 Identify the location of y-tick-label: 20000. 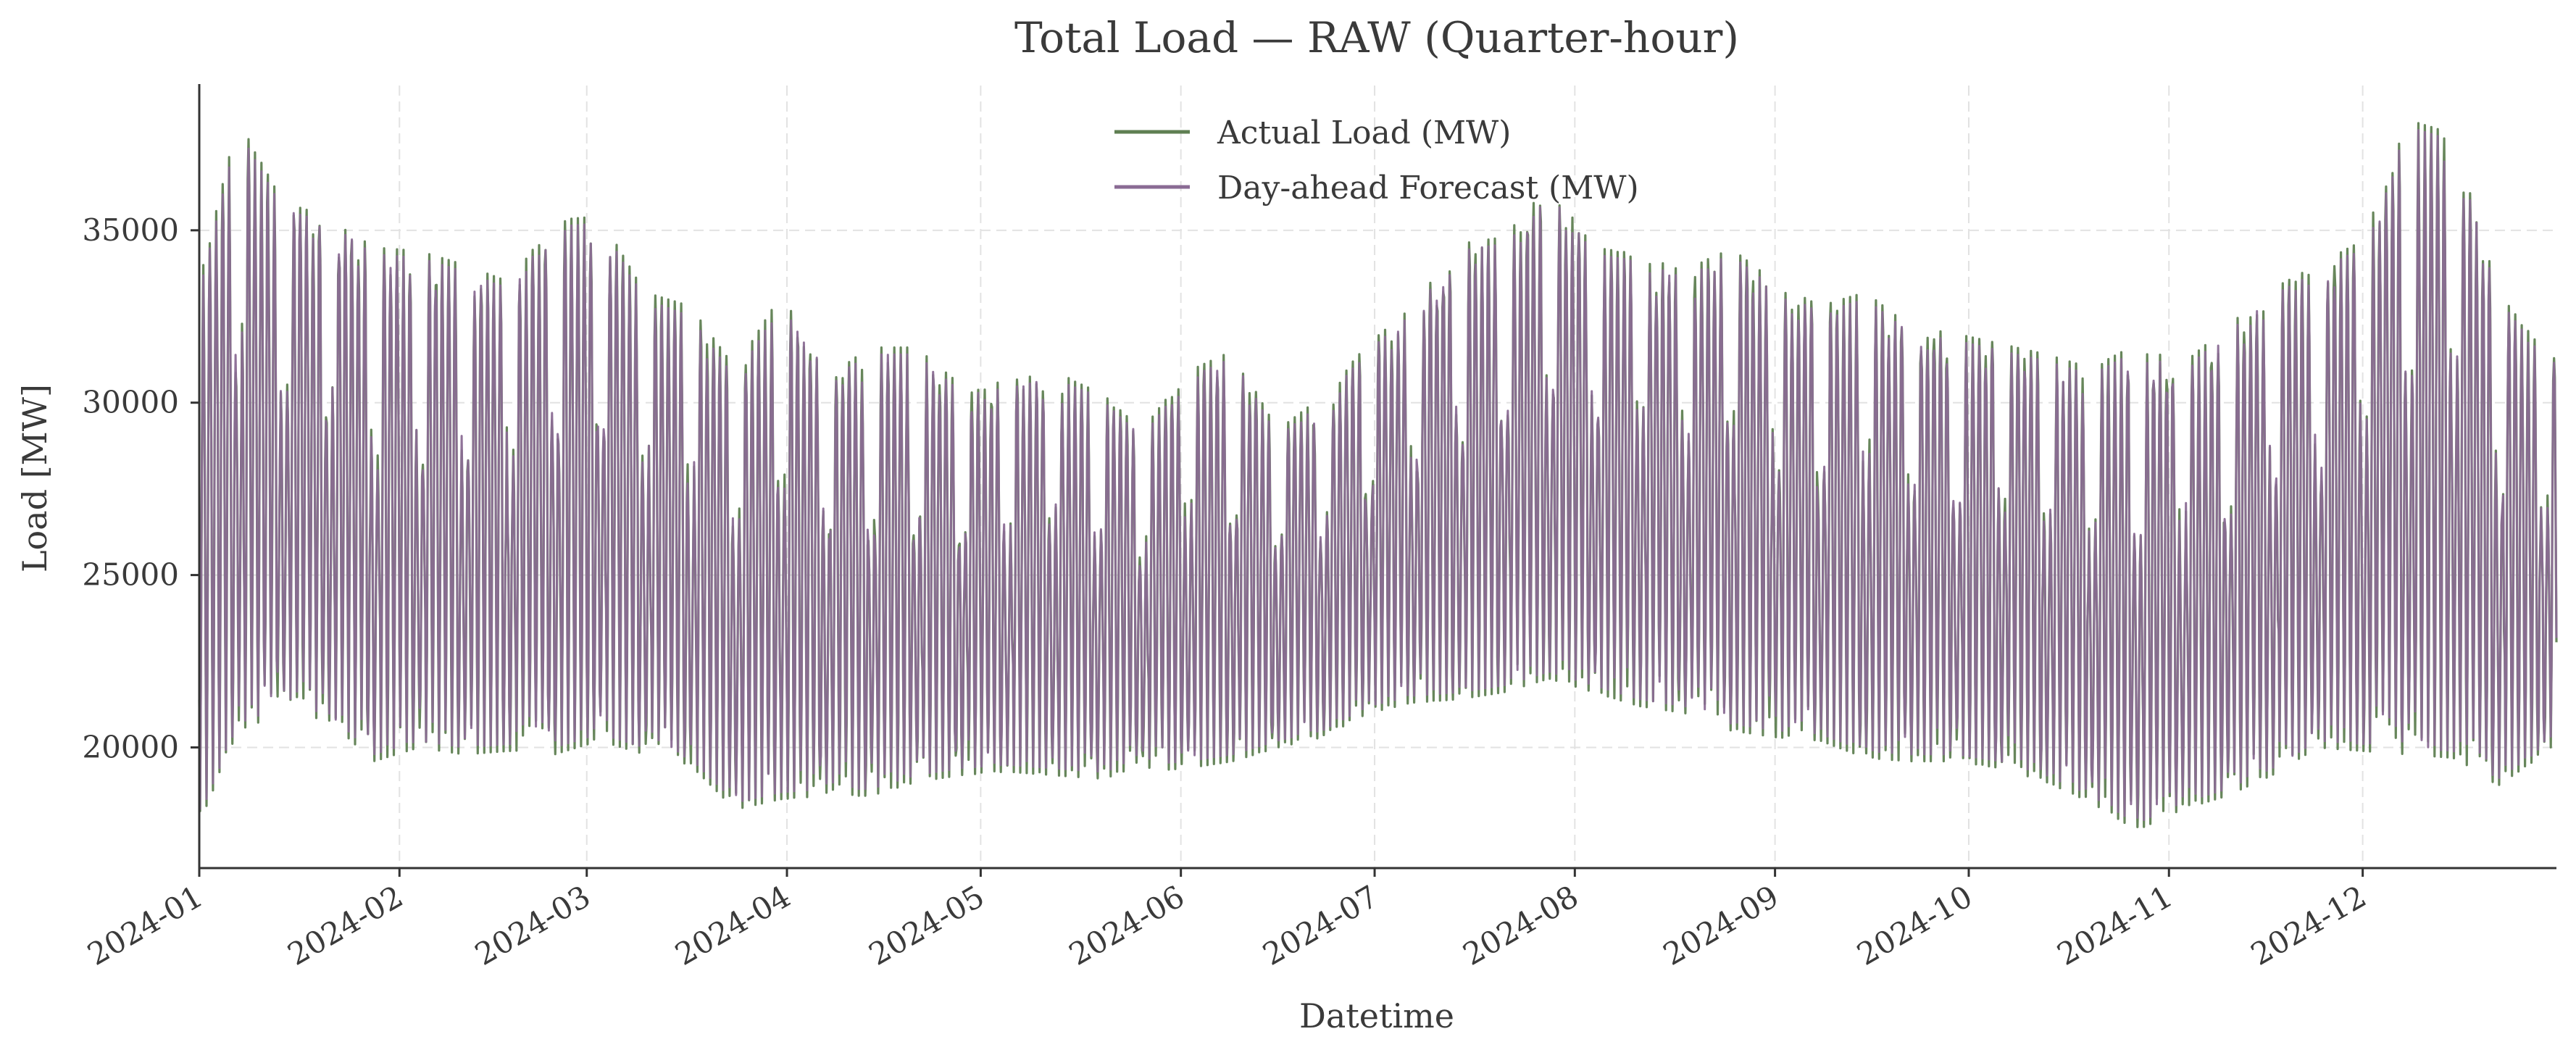
(130, 746).